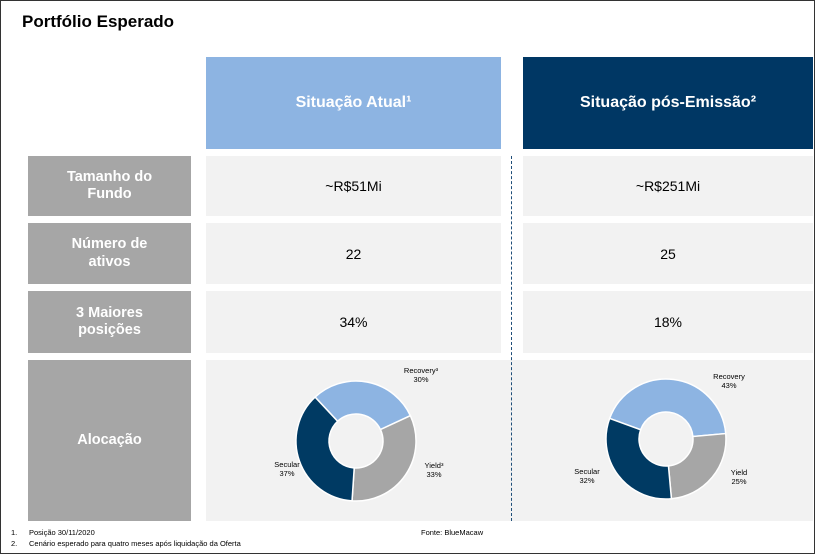  I want to click on column-header: Situação Atual¹, so click(353, 103).